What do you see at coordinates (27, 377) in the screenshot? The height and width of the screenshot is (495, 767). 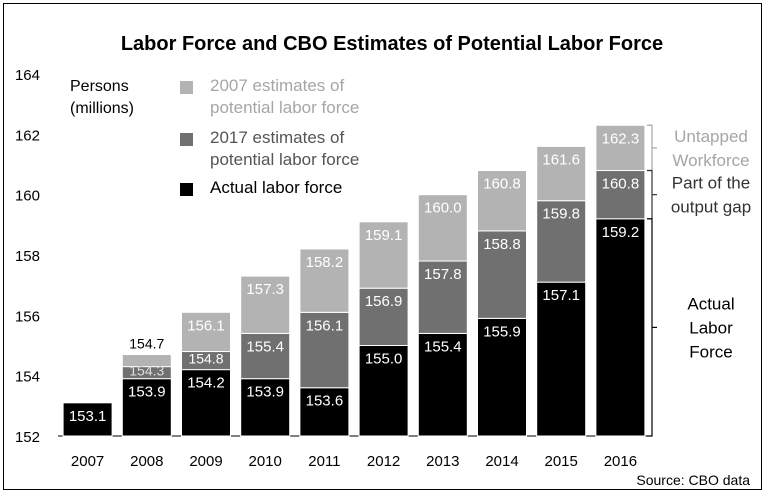 I see `y-tick-label: 154` at bounding box center [27, 377].